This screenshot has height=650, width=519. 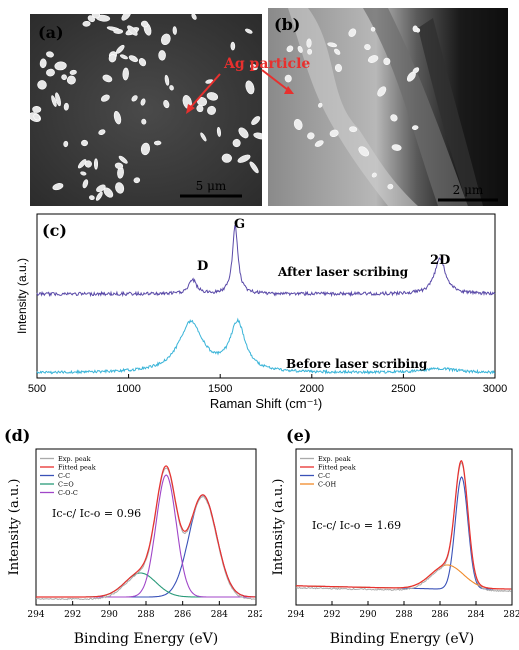 What do you see at coordinates (403, 526) in the screenshot?
I see `xps-e-curves` at bounding box center [403, 526].